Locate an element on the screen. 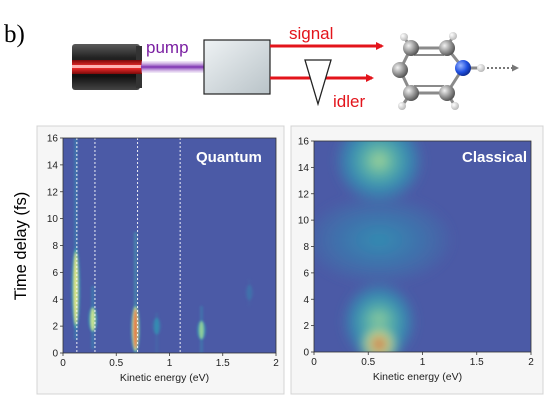 Image resolution: width=546 pixels, height=400 pixels. prism-icon is located at coordinates (318, 83).